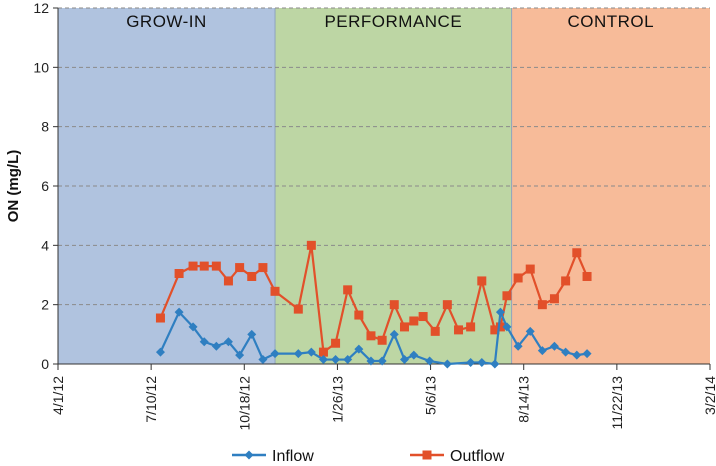  What do you see at coordinates (709, 395) in the screenshot?
I see `x-tick-label-7: 3/2/14` at bounding box center [709, 395].